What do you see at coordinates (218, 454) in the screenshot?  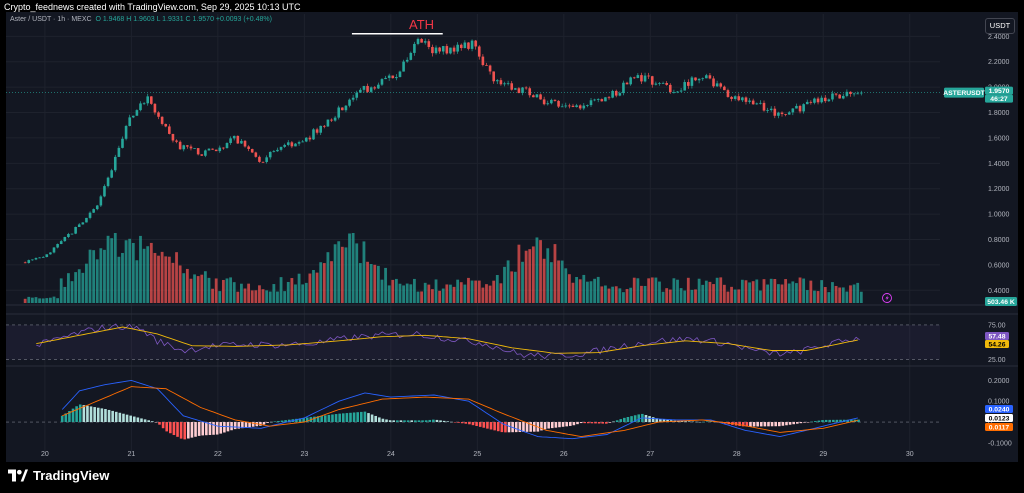 I see `time-tick-label: 22` at bounding box center [218, 454].